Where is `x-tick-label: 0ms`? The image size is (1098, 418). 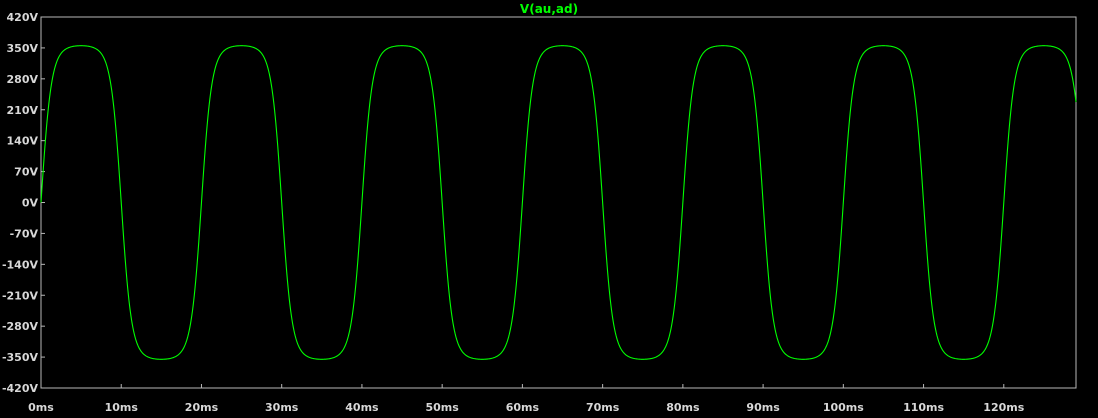 x-tick-label: 0ms is located at coordinates (41, 407).